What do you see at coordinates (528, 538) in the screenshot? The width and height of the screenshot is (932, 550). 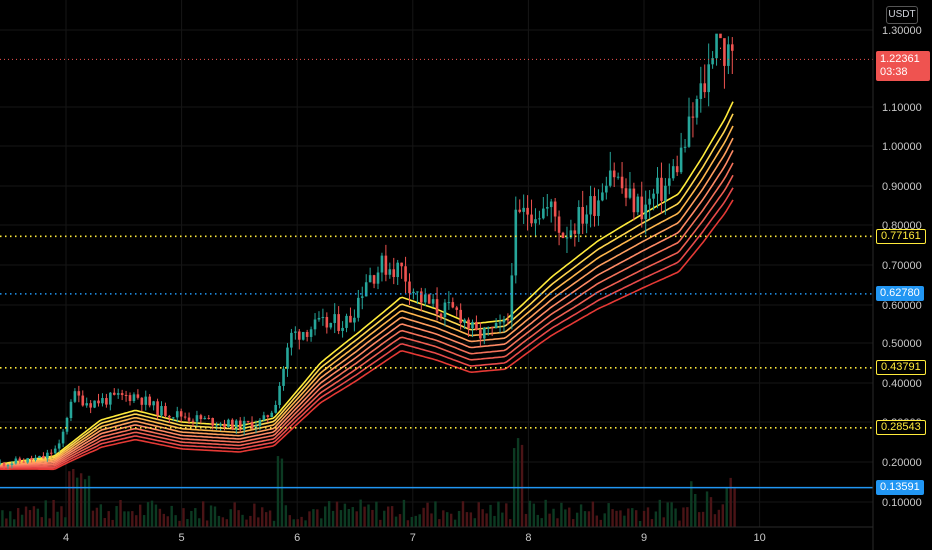 I see `time-axis-label: 8` at bounding box center [528, 538].